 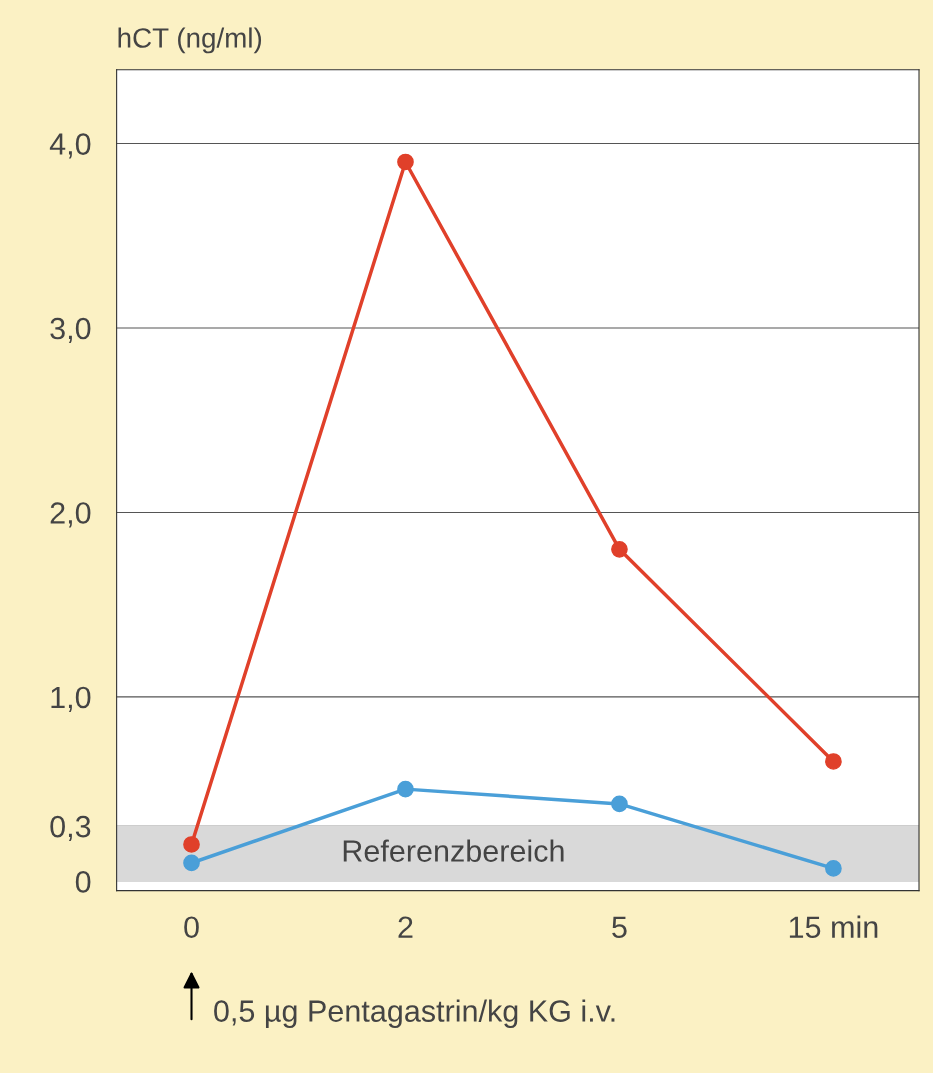 What do you see at coordinates (619, 927) in the screenshot?
I see `x-tick-label: 5` at bounding box center [619, 927].